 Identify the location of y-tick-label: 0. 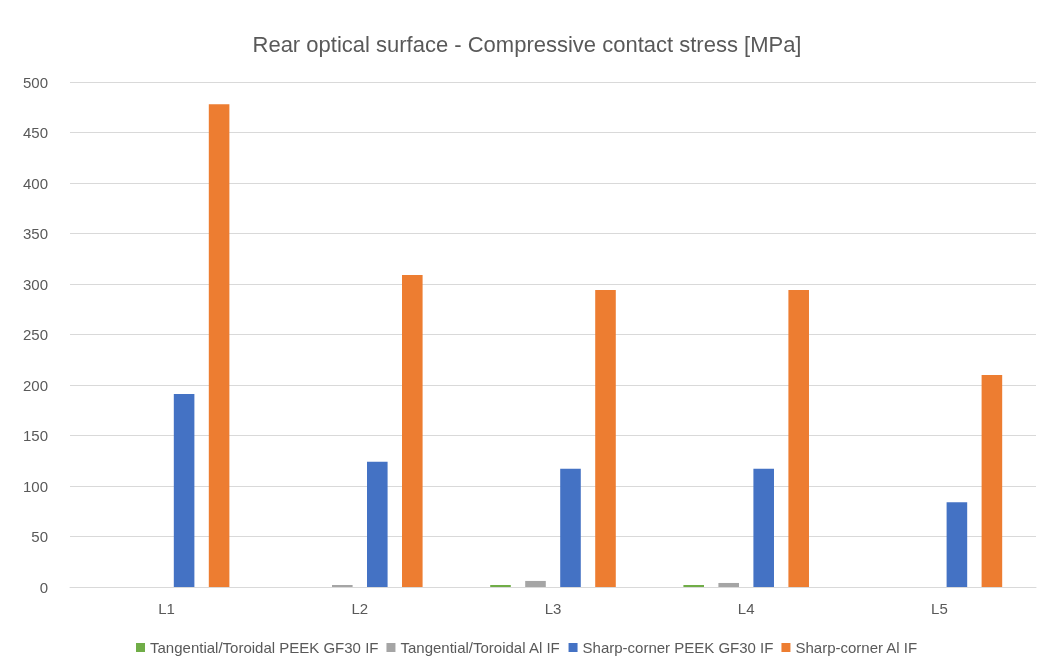
(43, 587).